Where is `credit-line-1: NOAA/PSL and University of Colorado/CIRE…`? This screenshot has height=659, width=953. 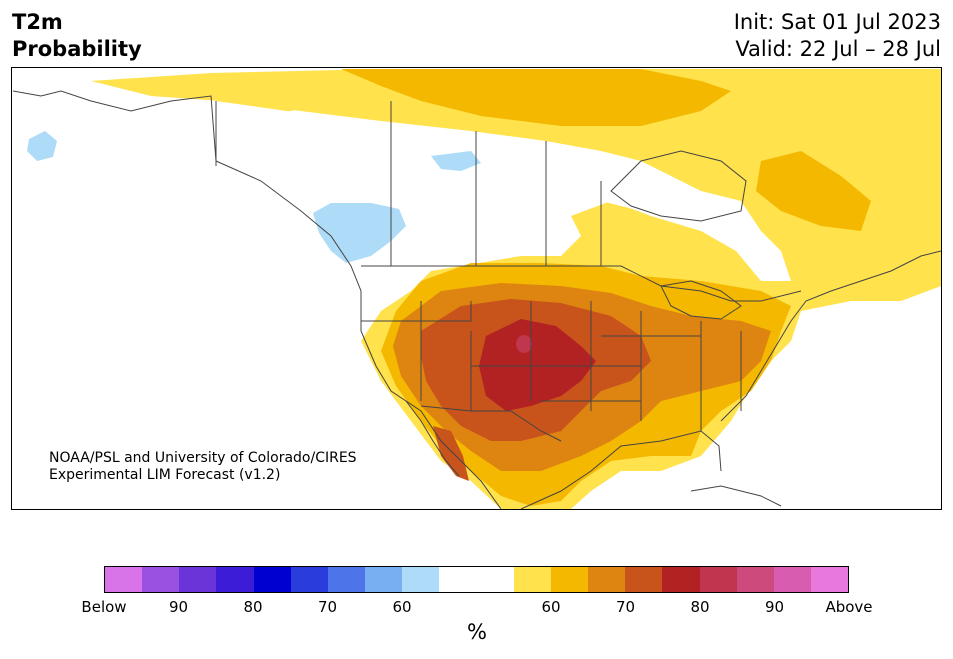
credit-line-1: NOAA/PSL and University of Colorado/CIRE… is located at coordinates (203, 458).